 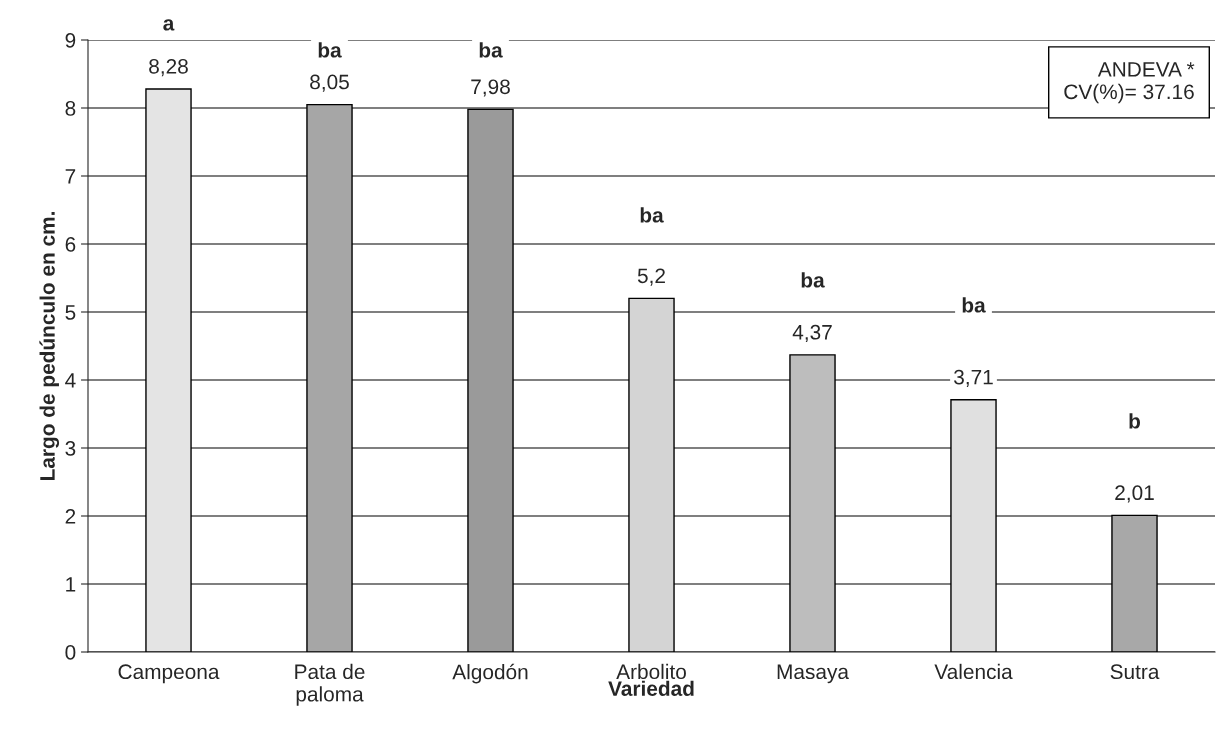 What do you see at coordinates (651, 277) in the screenshot?
I see `data-label: 5,2` at bounding box center [651, 277].